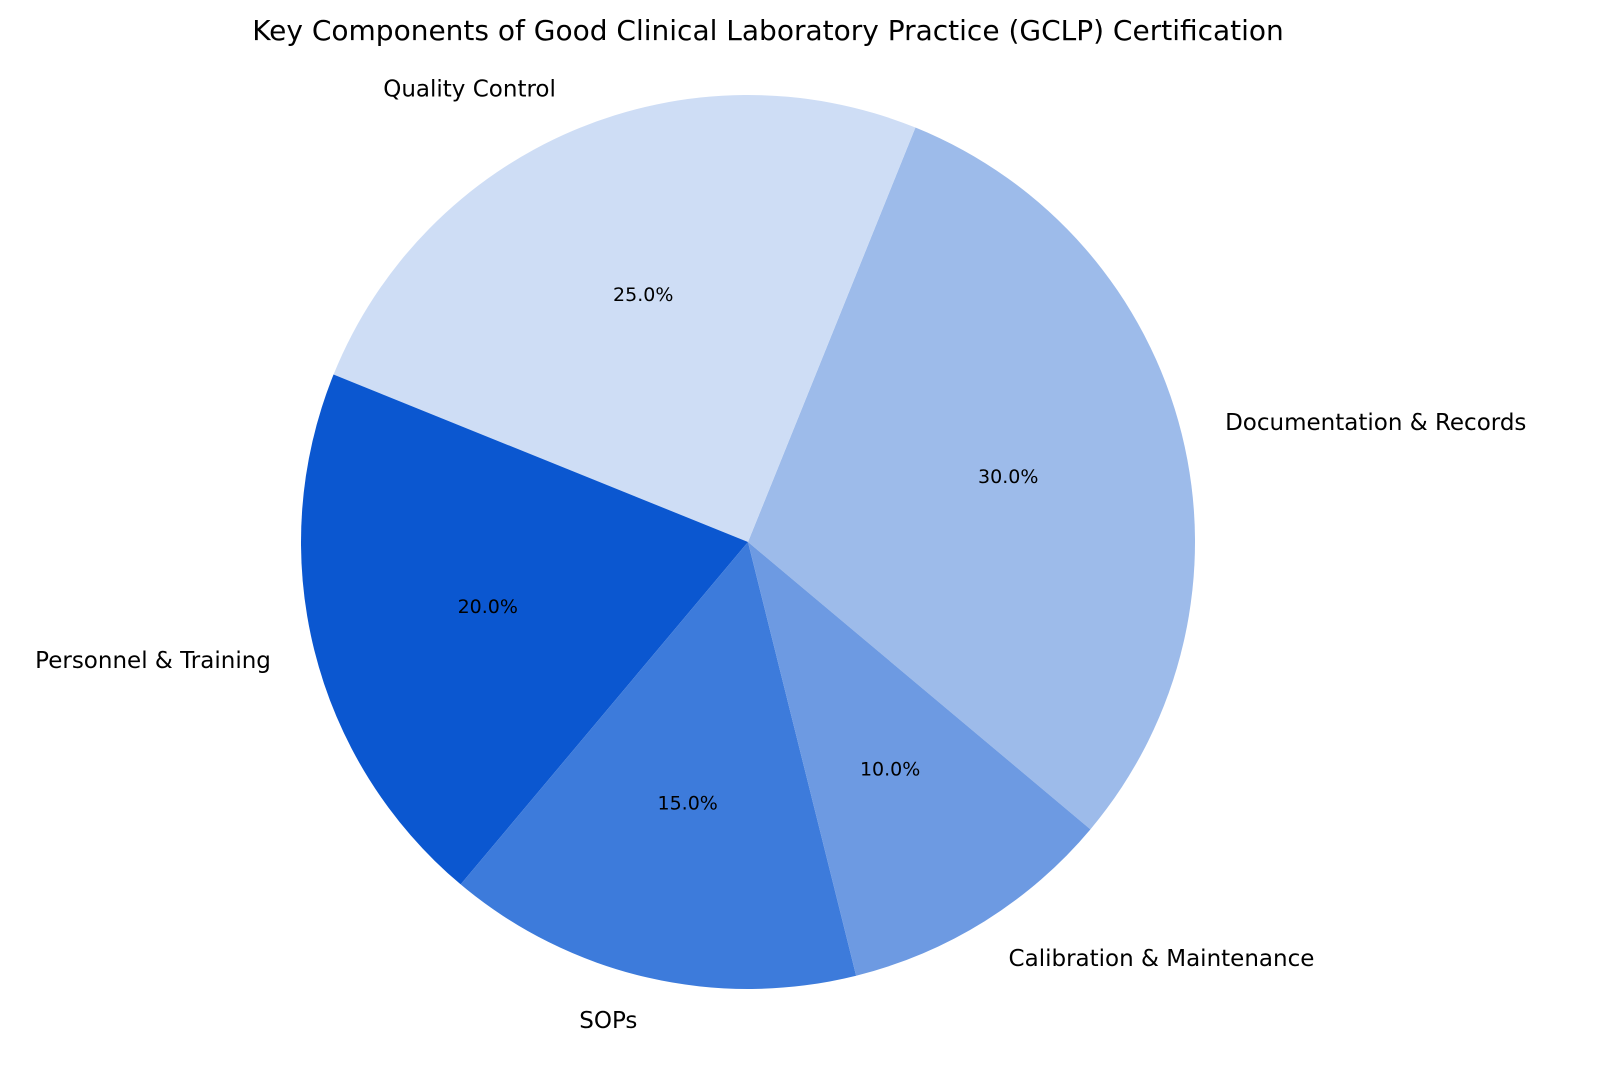 The width and height of the screenshot is (1600, 1068). What do you see at coordinates (643, 295) in the screenshot?
I see `percent-label-quality-control: 25.0%` at bounding box center [643, 295].